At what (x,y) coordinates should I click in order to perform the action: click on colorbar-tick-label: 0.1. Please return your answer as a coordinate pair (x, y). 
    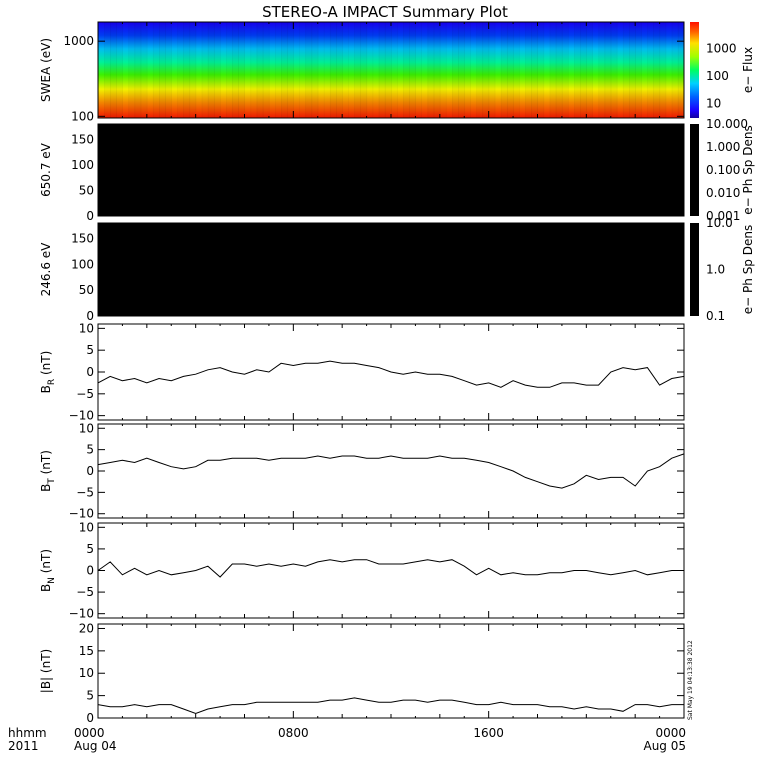
    Looking at the image, I should click on (715, 316).